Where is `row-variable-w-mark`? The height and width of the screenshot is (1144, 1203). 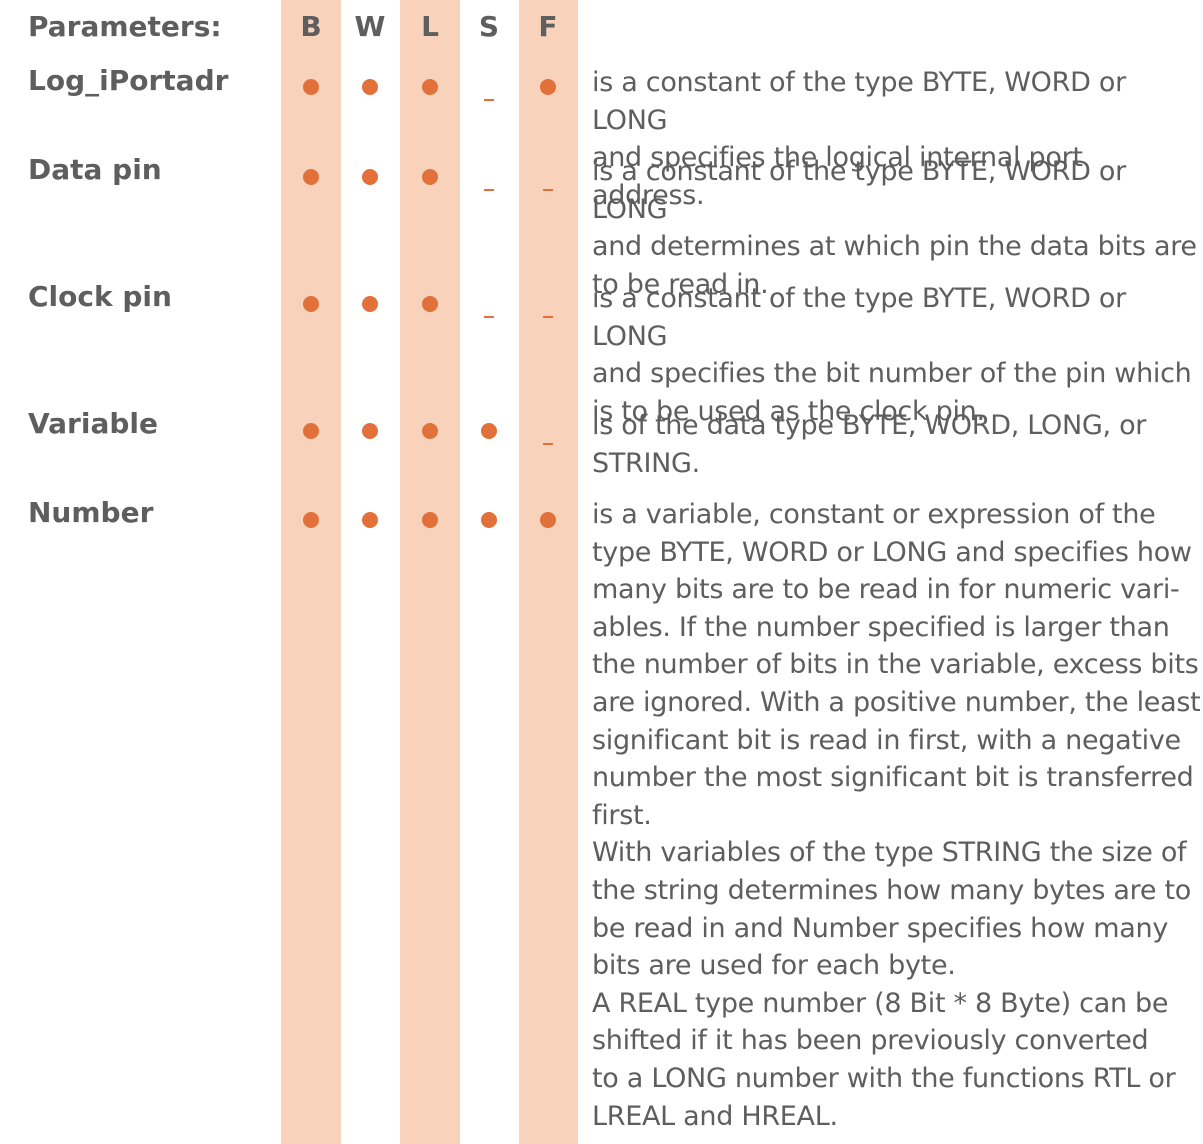
row-variable-w-mark is located at coordinates (370, 433).